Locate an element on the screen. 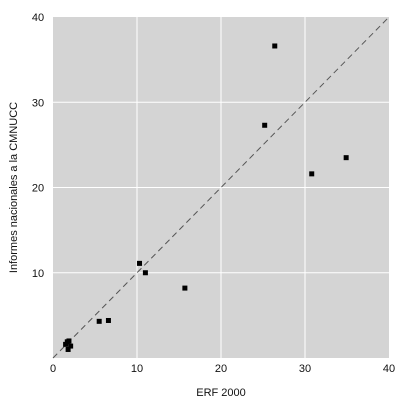 Image resolution: width=411 pixels, height=409 pixels. y-tick-label: 10 is located at coordinates (38, 274).